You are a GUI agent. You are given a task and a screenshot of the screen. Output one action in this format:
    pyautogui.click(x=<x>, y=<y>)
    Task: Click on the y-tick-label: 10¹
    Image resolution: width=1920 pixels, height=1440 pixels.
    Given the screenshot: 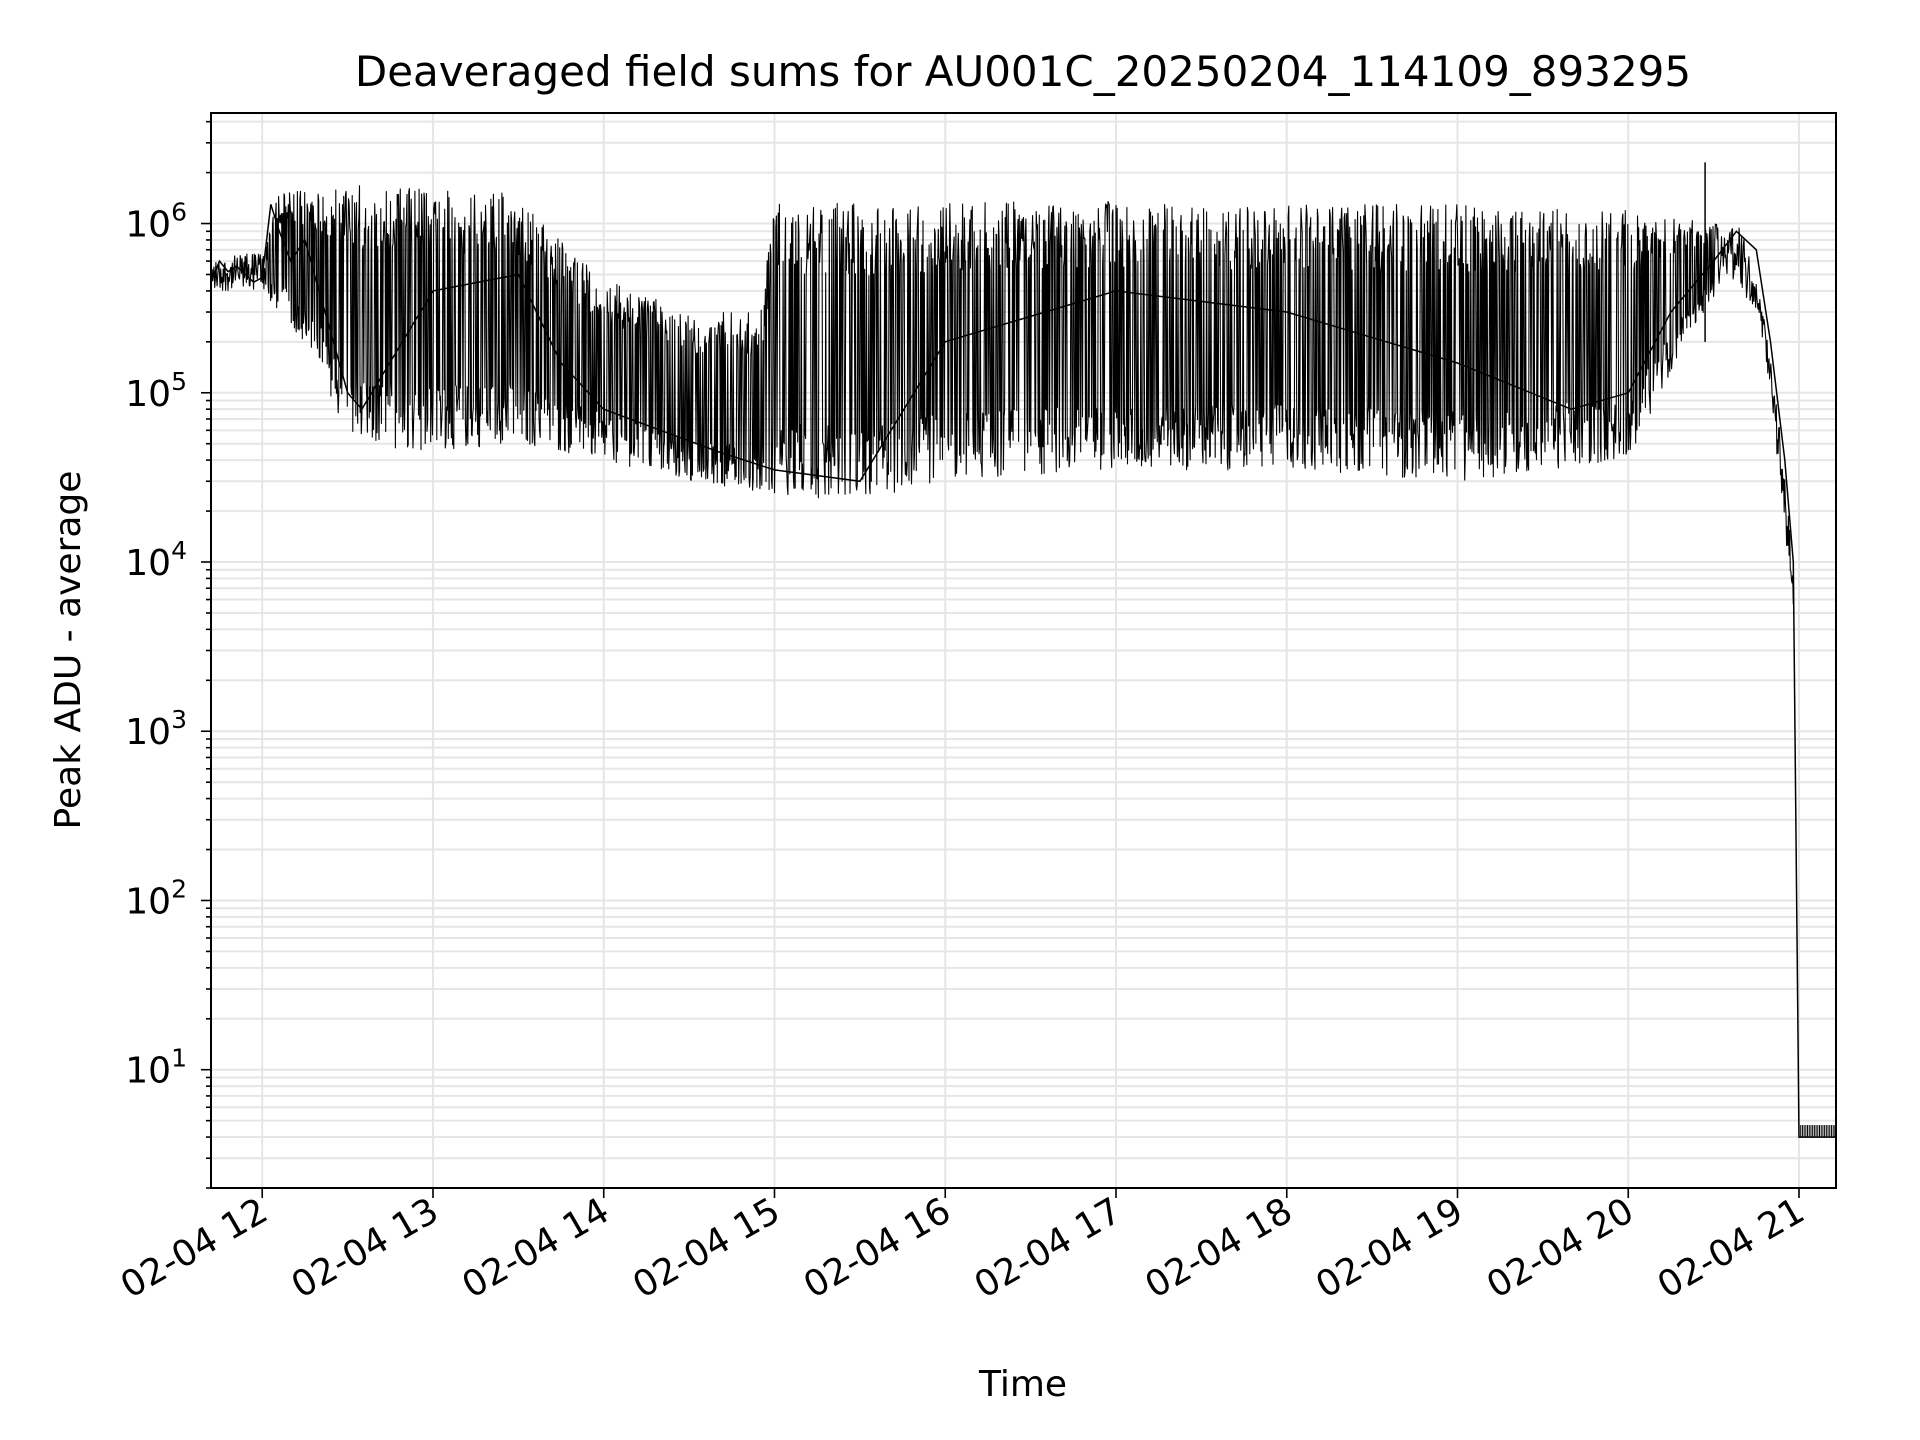 What is the action you would take?
    pyautogui.click(x=156, y=1068)
    